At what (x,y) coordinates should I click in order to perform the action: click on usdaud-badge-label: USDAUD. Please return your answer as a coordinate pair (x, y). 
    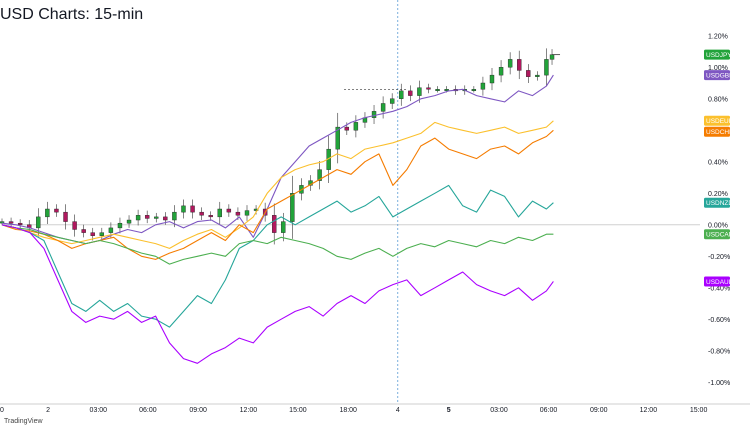
    Looking at the image, I should click on (720, 282).